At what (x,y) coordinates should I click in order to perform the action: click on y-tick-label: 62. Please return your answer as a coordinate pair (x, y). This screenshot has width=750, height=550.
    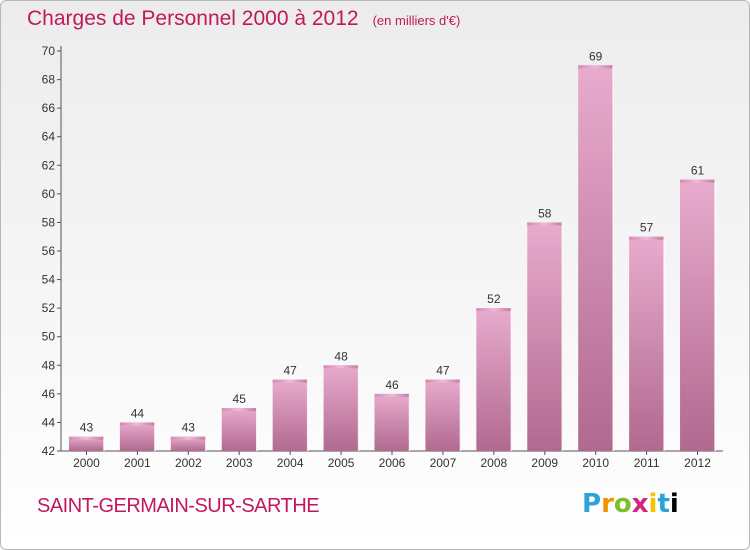
    Looking at the image, I should click on (49, 165).